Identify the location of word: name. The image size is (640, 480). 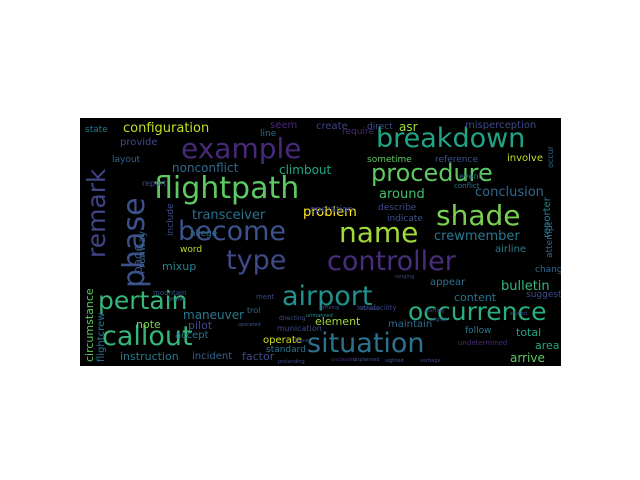
(379, 232).